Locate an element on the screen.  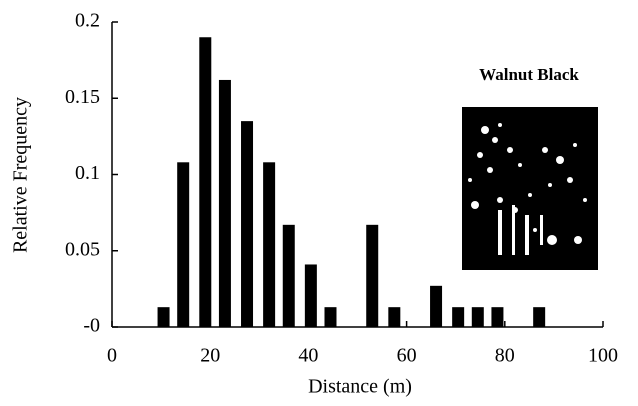
y-tick-label: -0 is located at coordinates (91, 326).